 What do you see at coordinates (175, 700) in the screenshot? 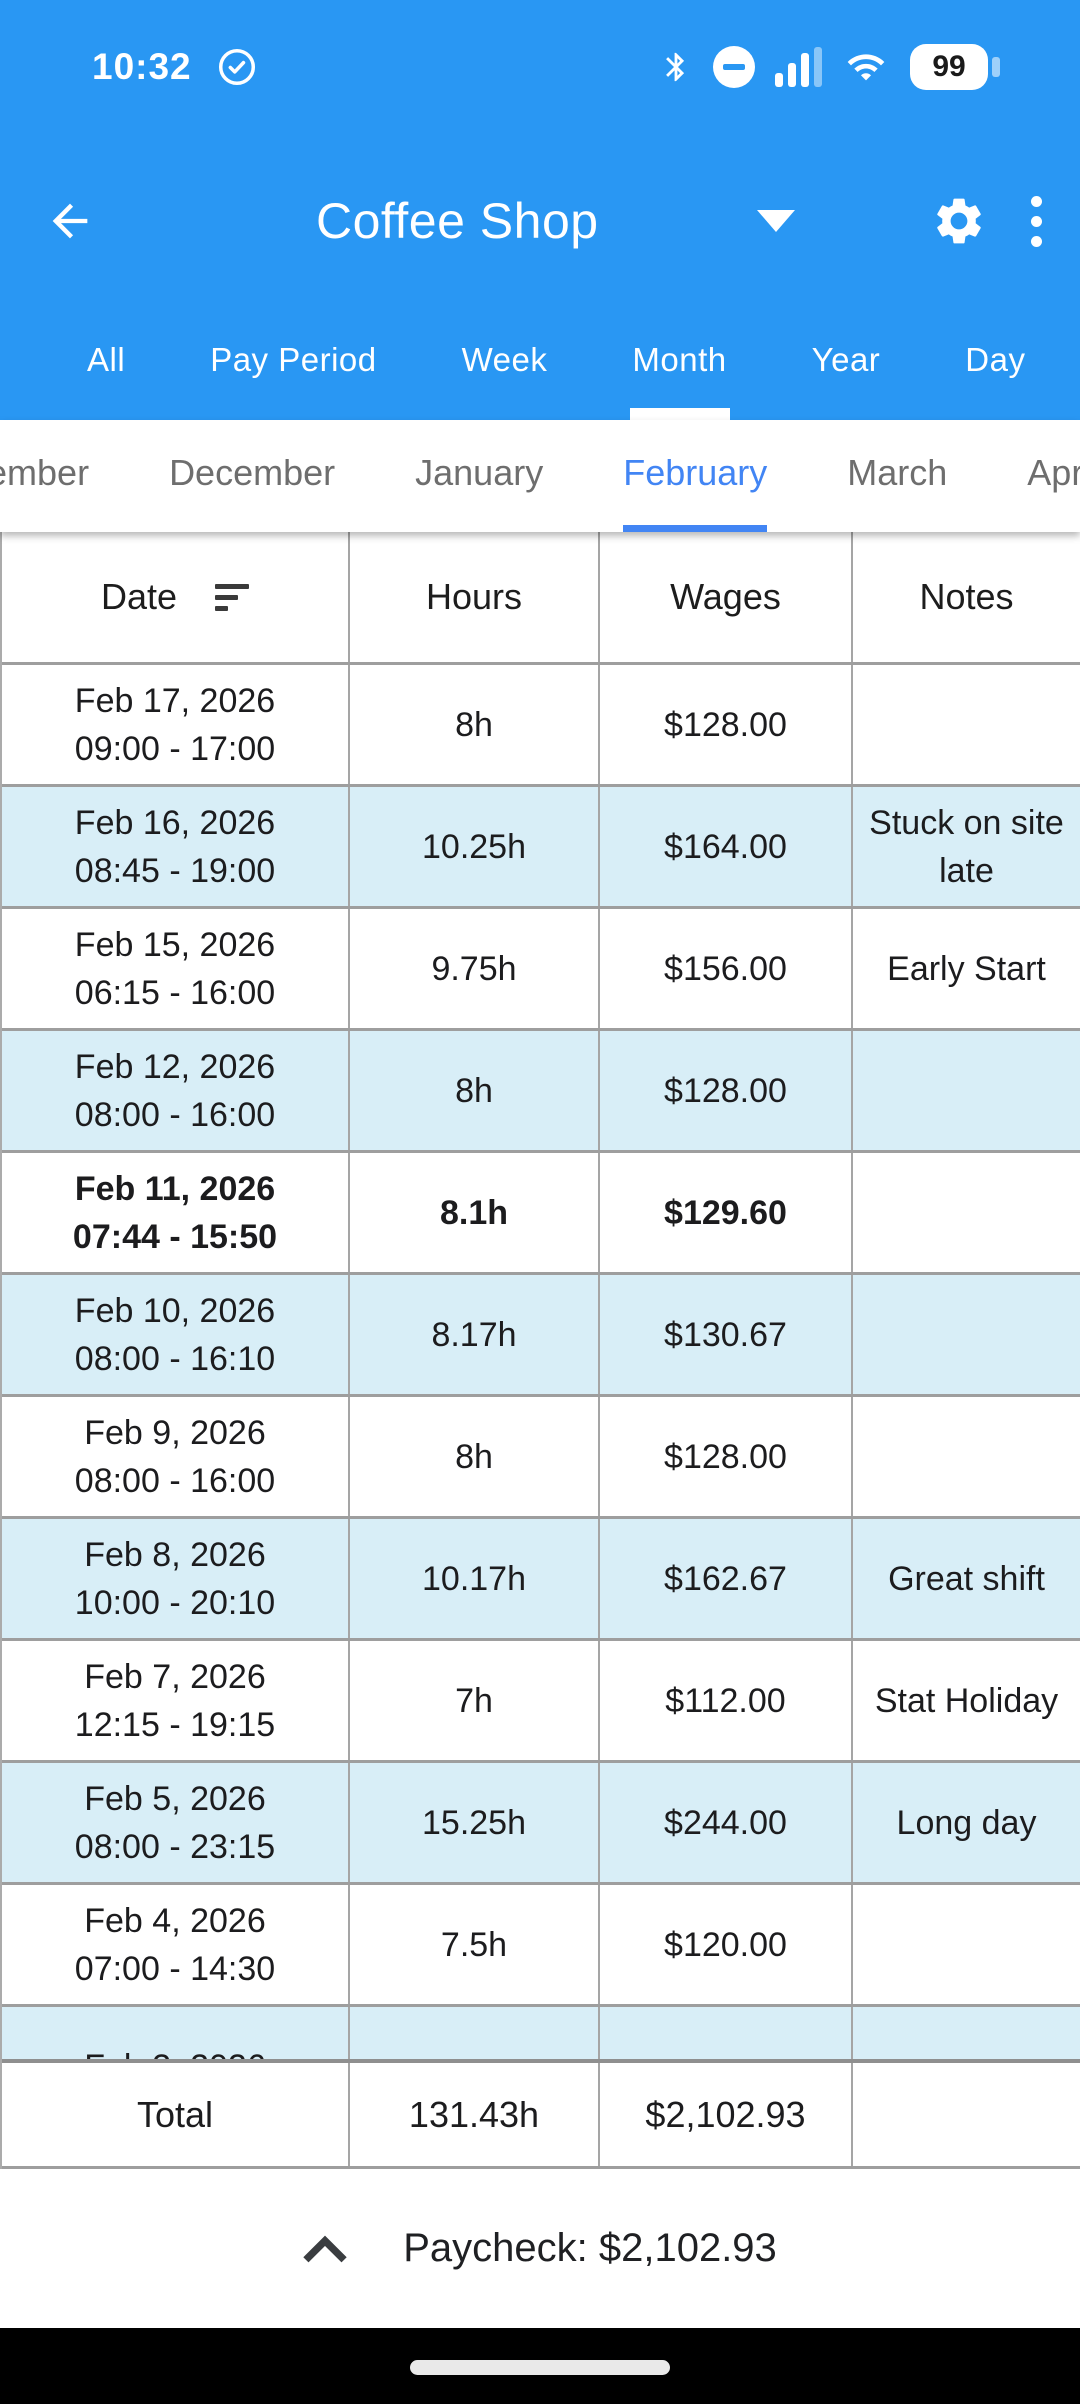
I see `date-line: Feb 17, 2026` at bounding box center [175, 700].